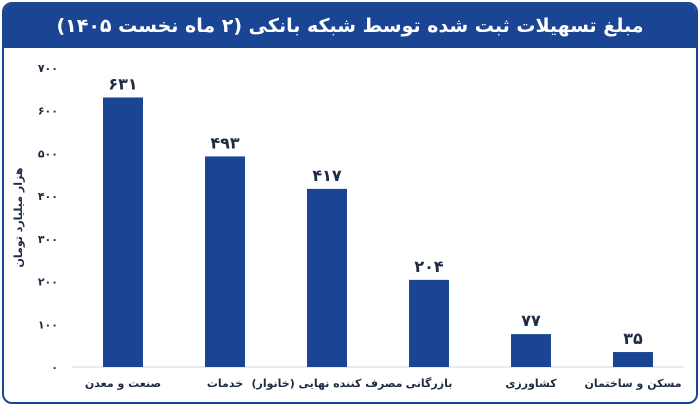 This screenshot has height=406, width=700. Describe the element at coordinates (429, 383) in the screenshot. I see `category-label: بازرگانی` at that location.